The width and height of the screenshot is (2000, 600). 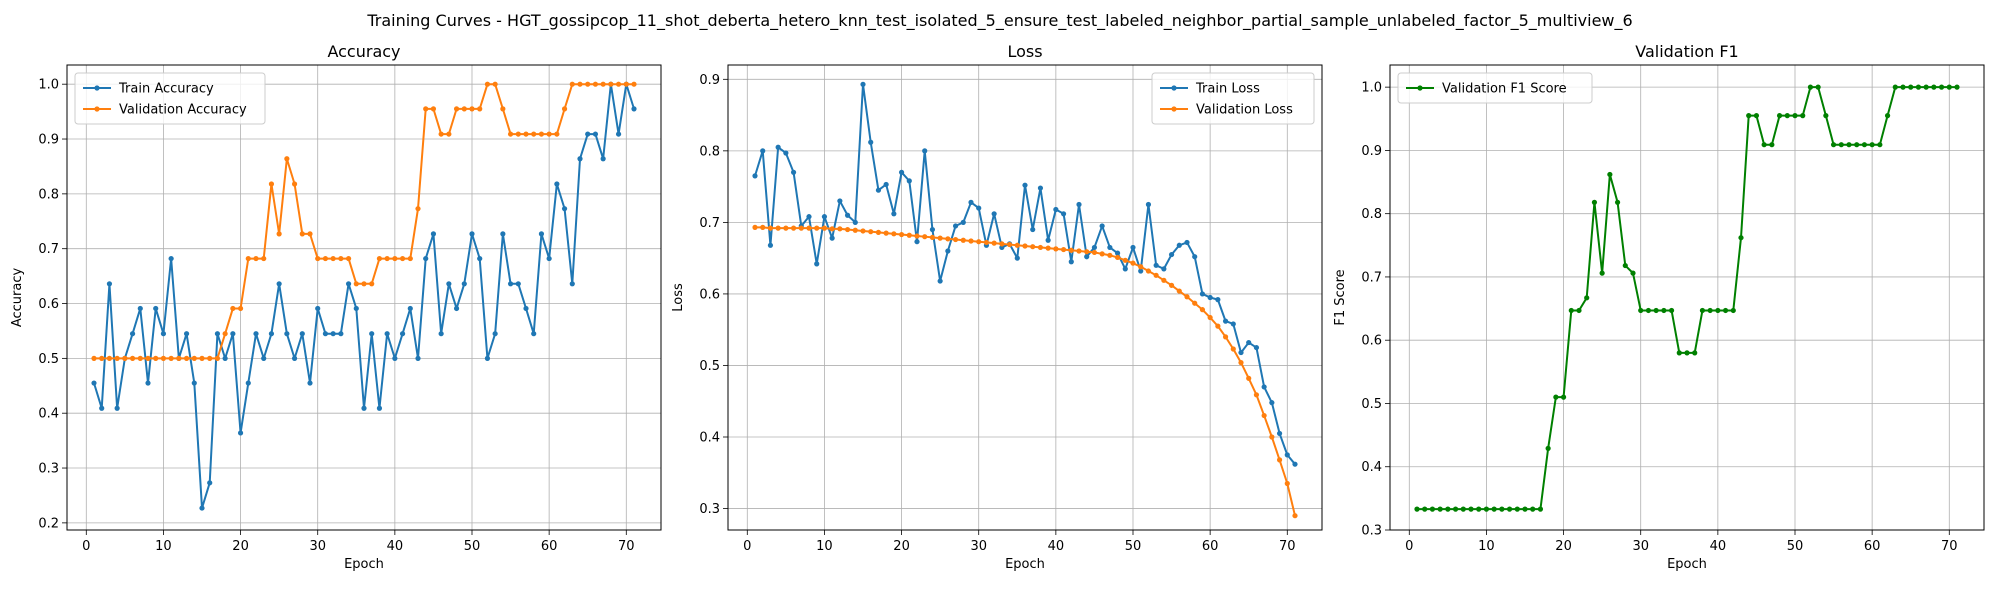 What do you see at coordinates (183, 110) in the screenshot?
I see `legend-label: Validation Accuracy` at bounding box center [183, 110].